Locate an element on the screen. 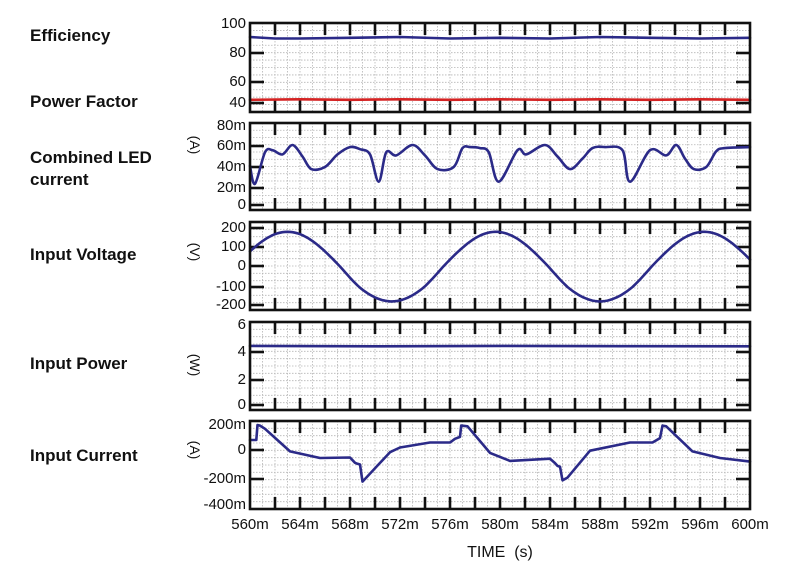  x-tick-label: 564m is located at coordinates (300, 524).